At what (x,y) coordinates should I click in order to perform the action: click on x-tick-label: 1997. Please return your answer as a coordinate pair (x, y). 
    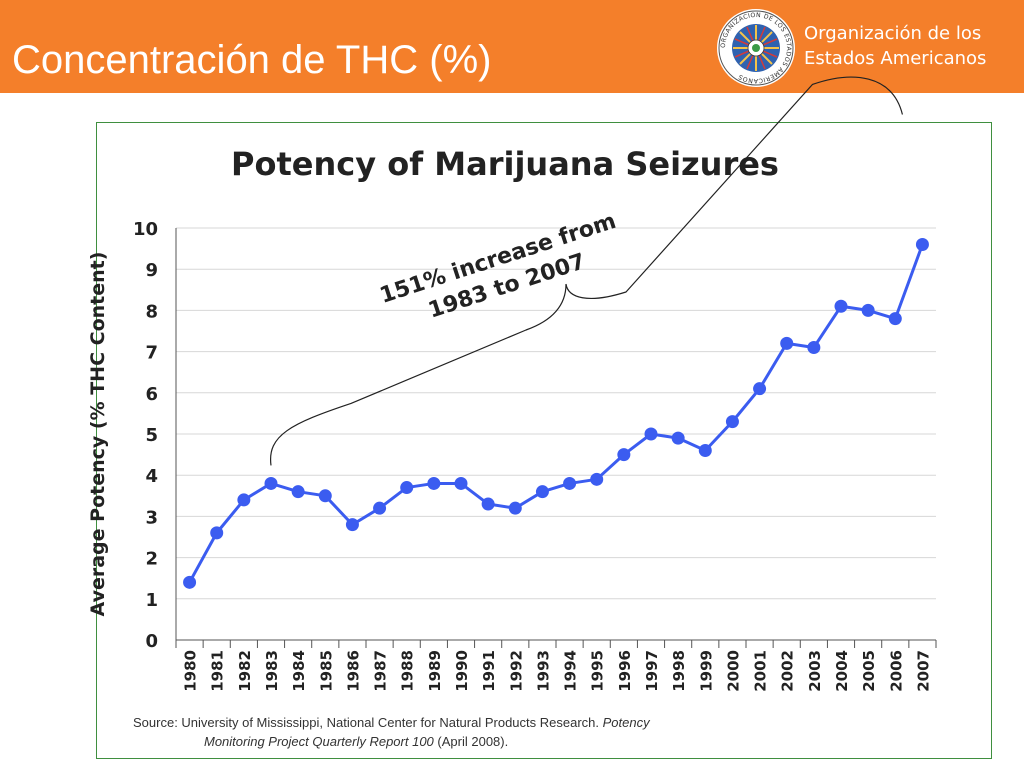
    Looking at the image, I should click on (652, 671).